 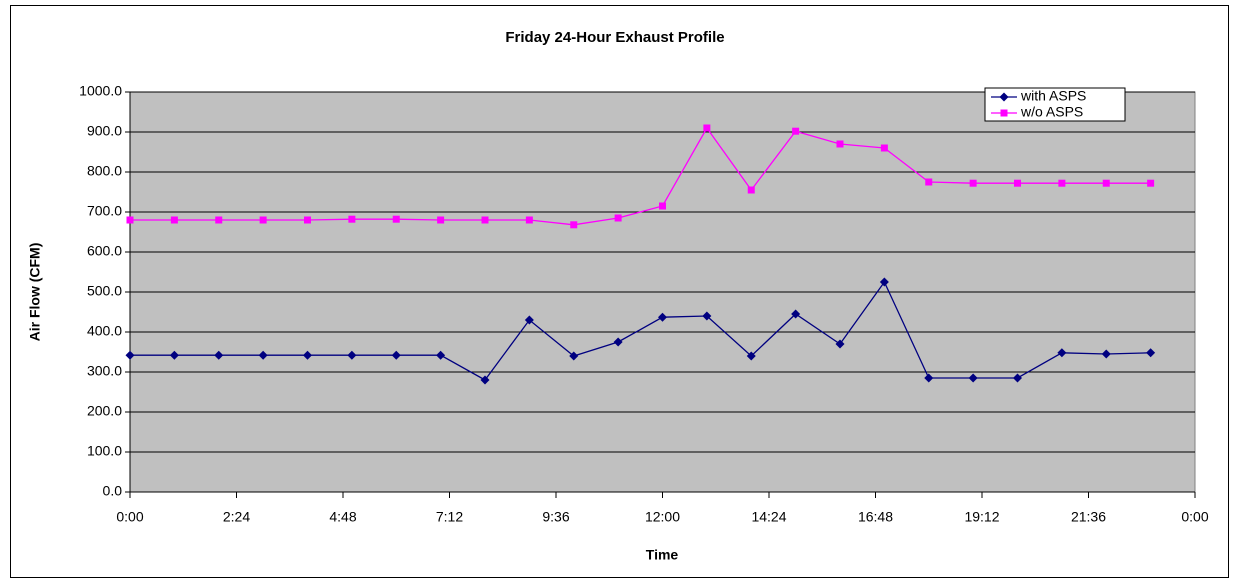 What do you see at coordinates (35, 292) in the screenshot?
I see `y-axis-label: Air Flow (CFM)` at bounding box center [35, 292].